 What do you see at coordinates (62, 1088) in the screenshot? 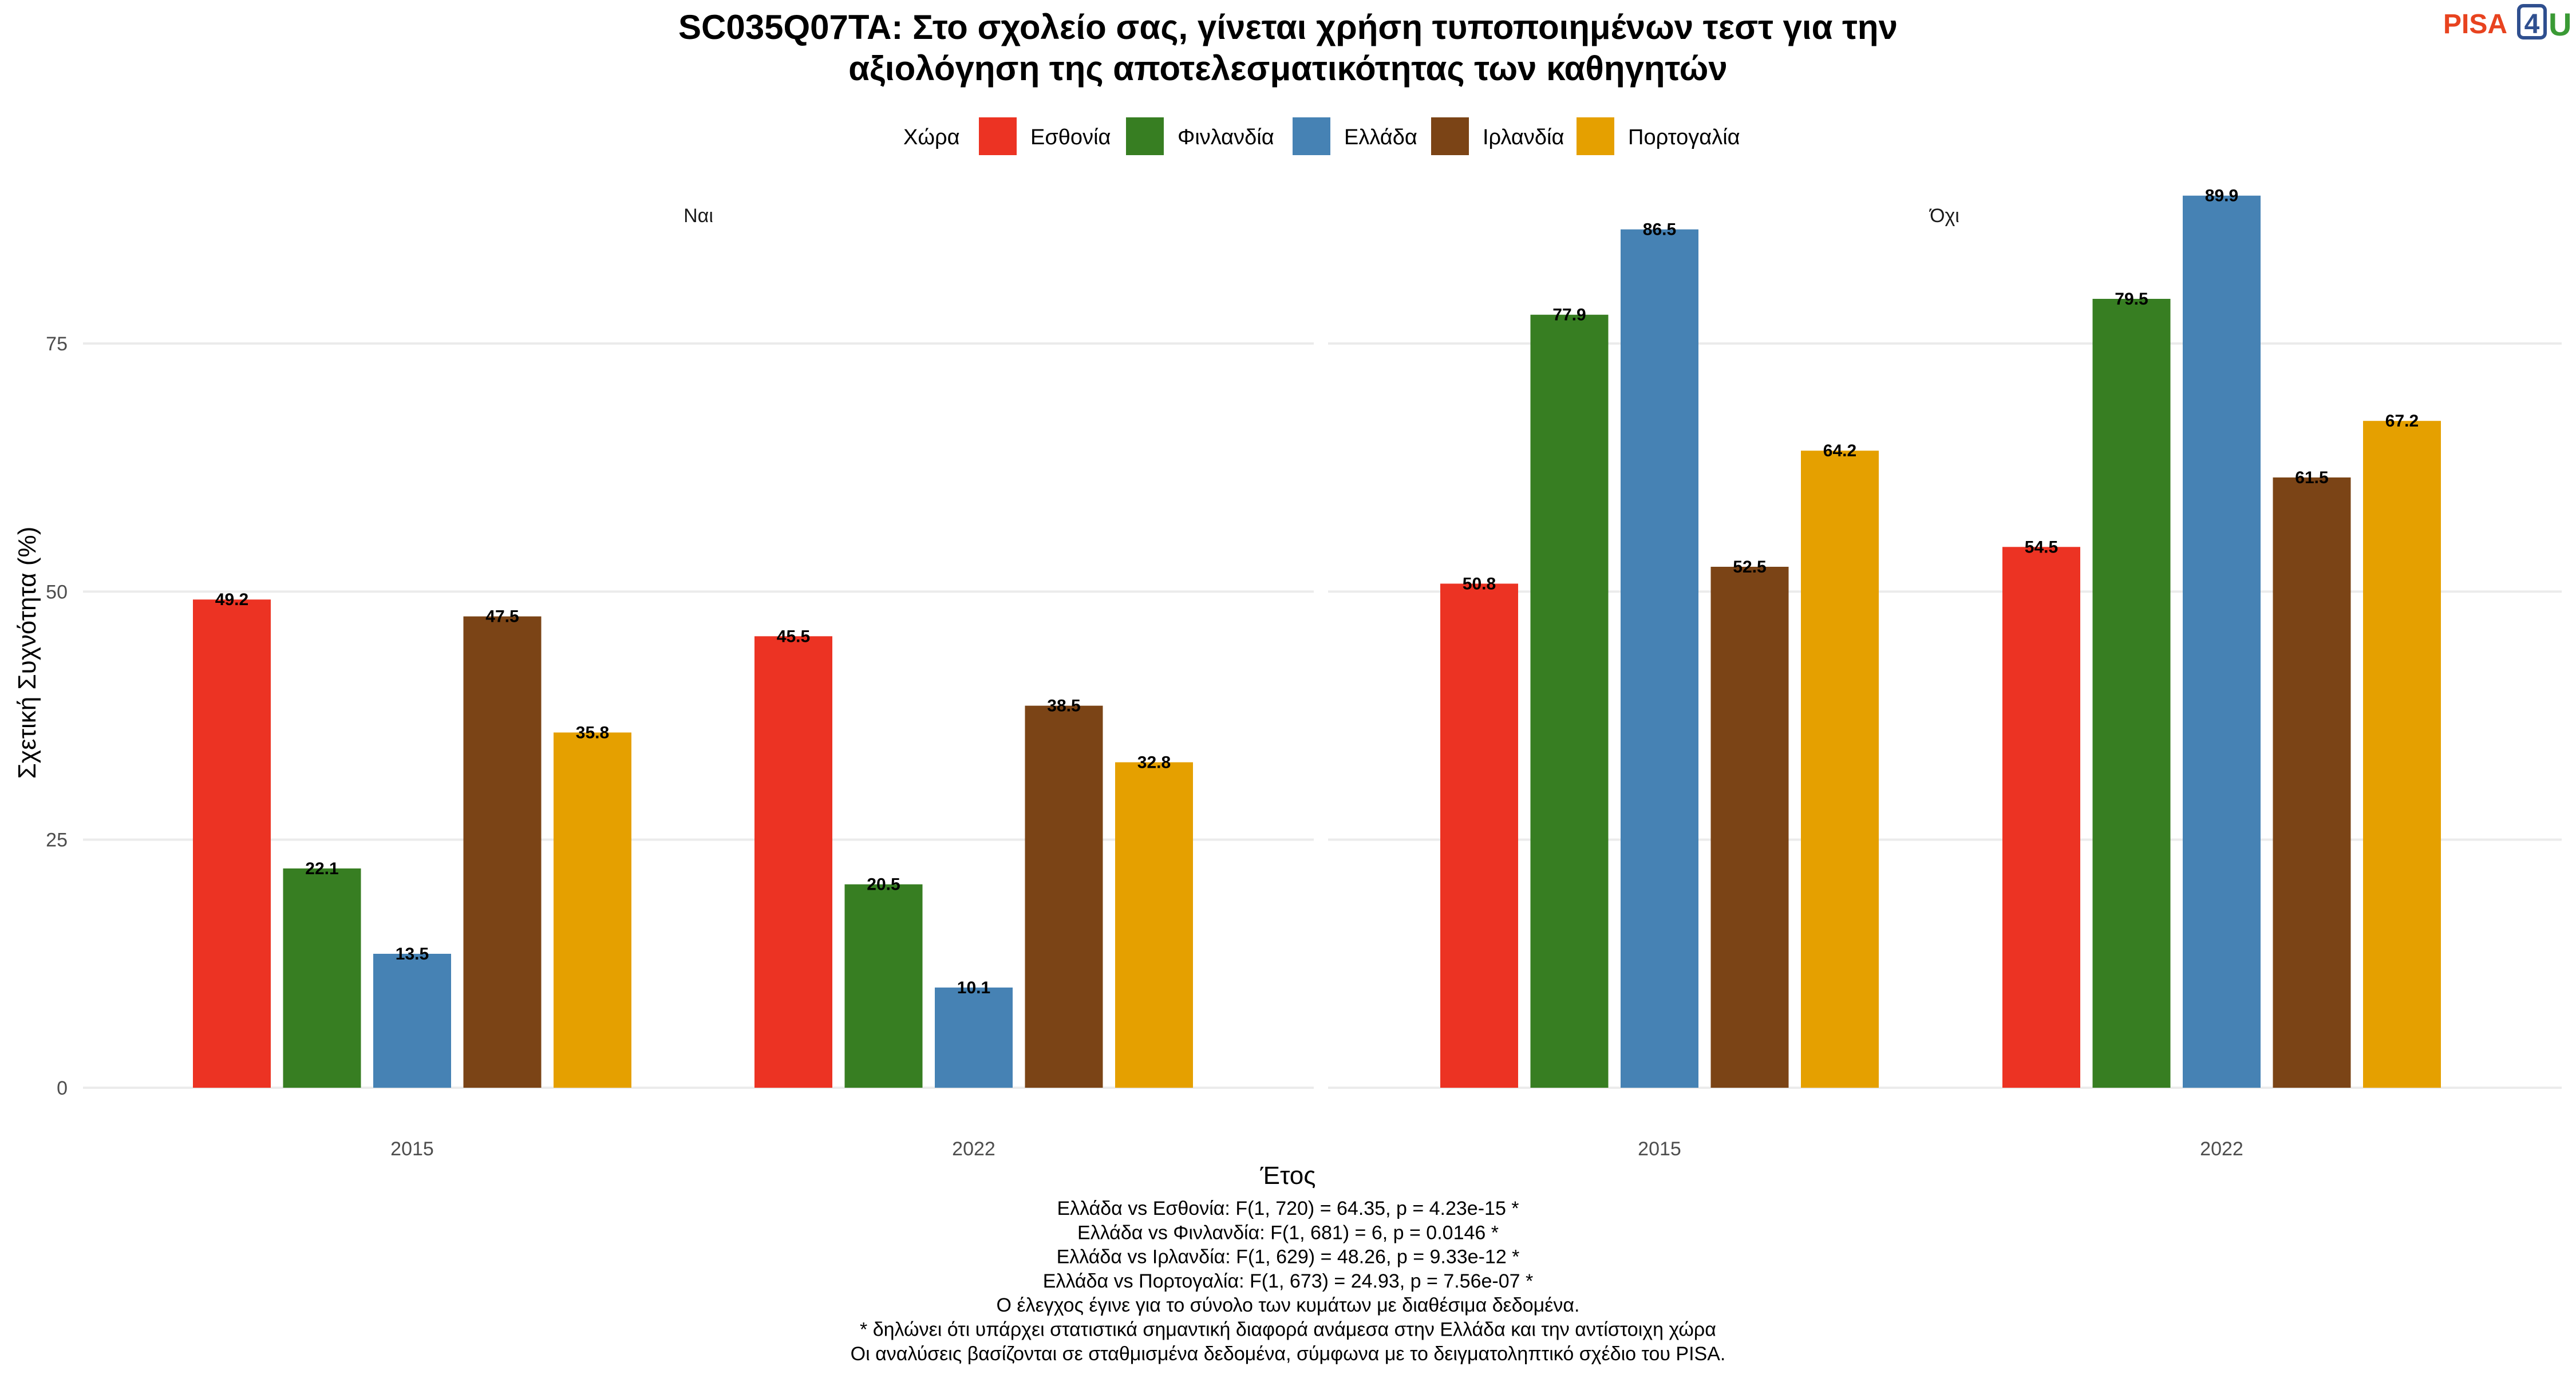
I see `y-tick-label: 0` at bounding box center [62, 1088].